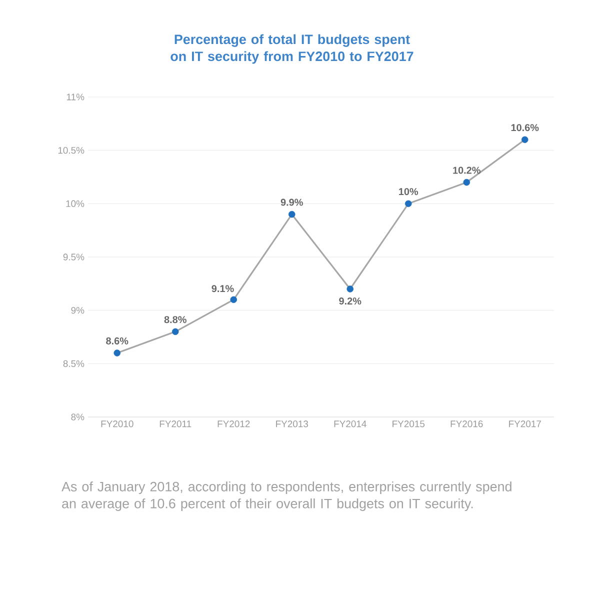 Image resolution: width=595 pixels, height=597 pixels. Describe the element at coordinates (73, 364) in the screenshot. I see `y-tick-label: 8.5%` at that location.